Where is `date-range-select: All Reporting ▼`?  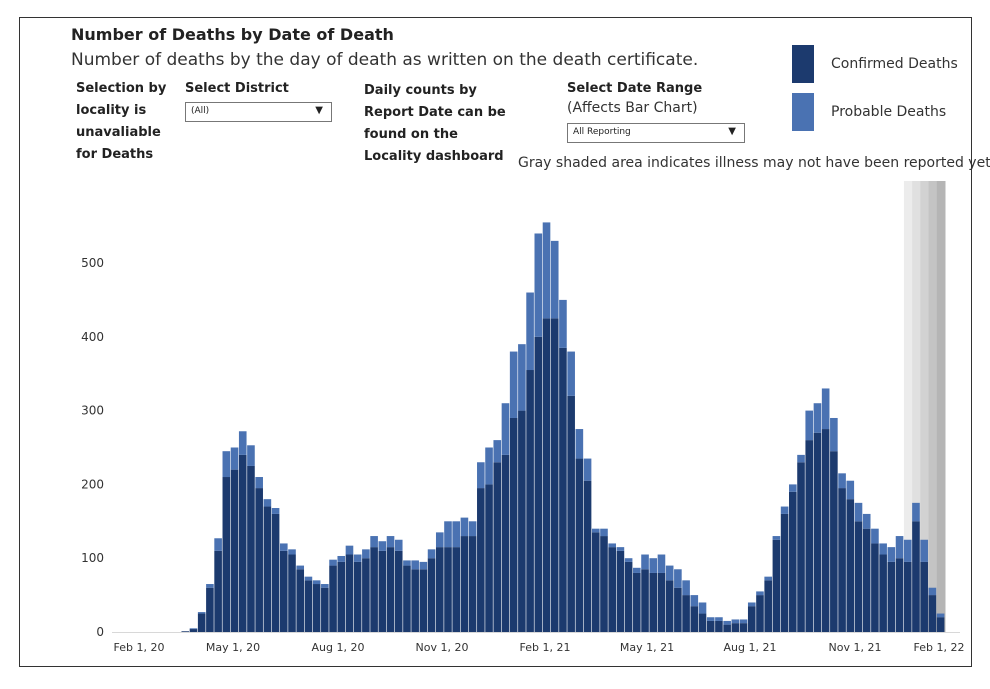
date-range-select: All Reporting ▼ is located at coordinates (656, 133).